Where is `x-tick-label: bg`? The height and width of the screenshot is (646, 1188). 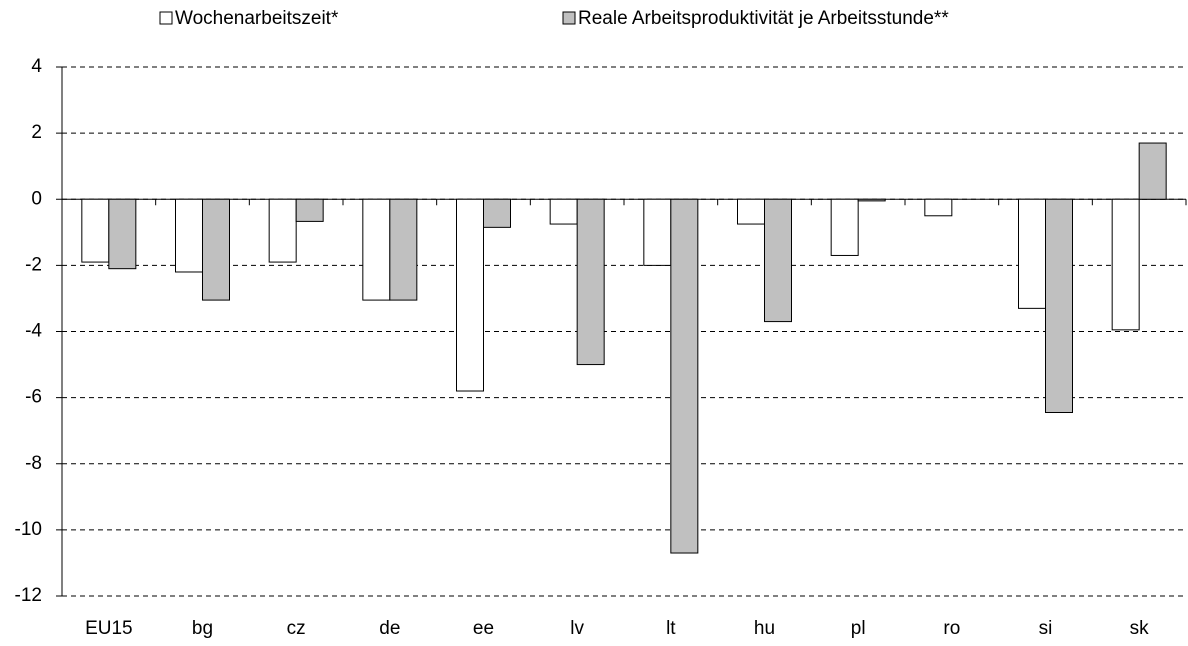
x-tick-label: bg is located at coordinates (202, 628).